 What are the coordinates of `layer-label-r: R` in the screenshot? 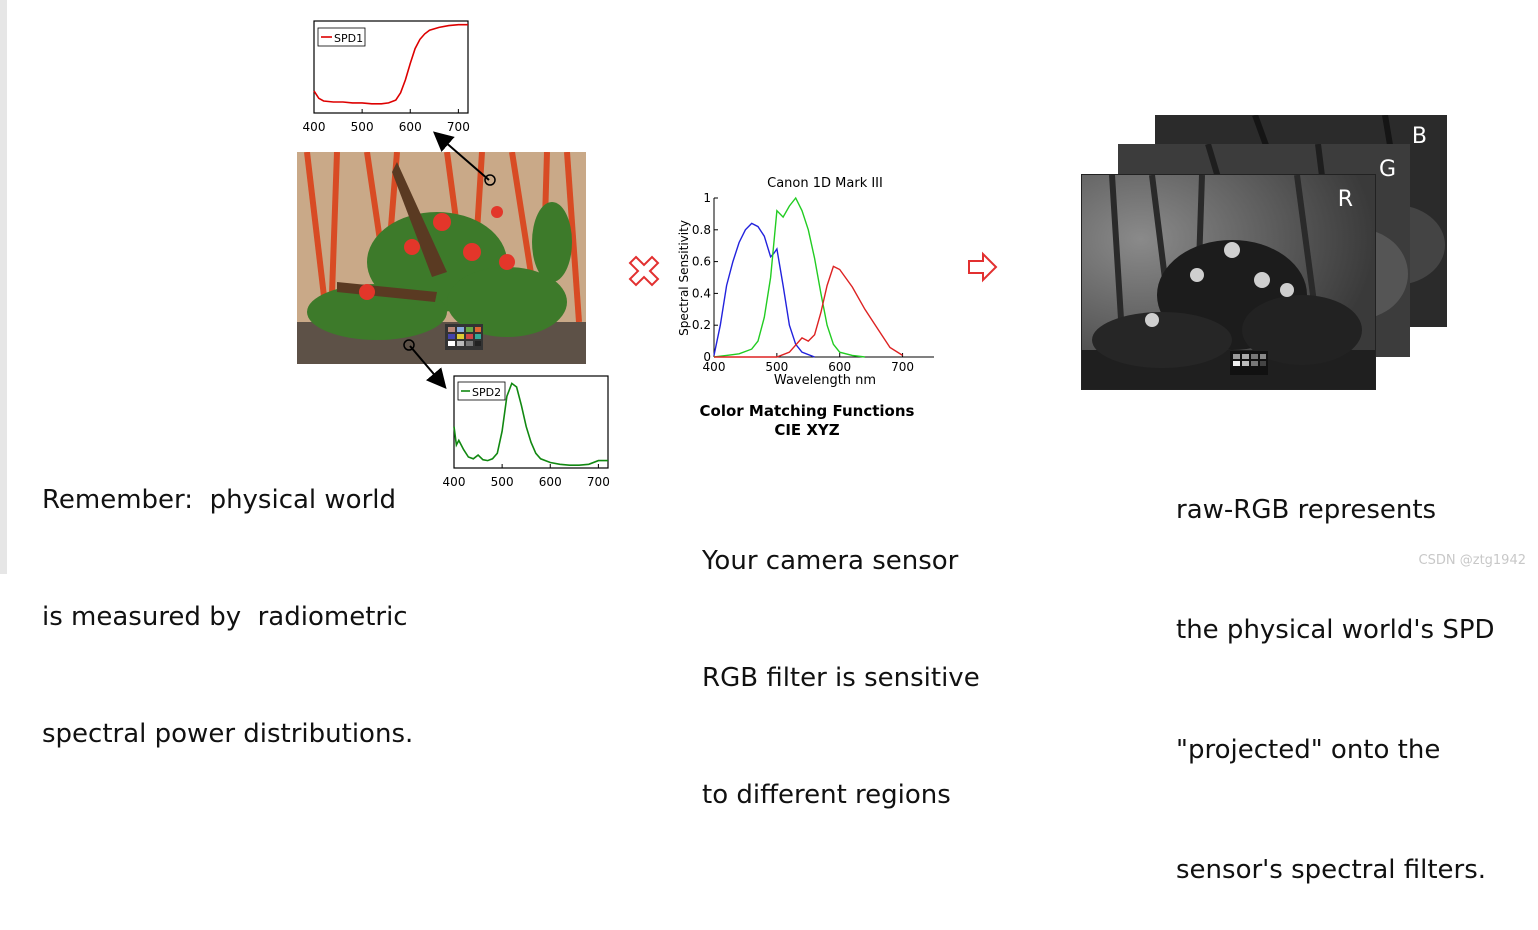 It's located at (1345, 199).